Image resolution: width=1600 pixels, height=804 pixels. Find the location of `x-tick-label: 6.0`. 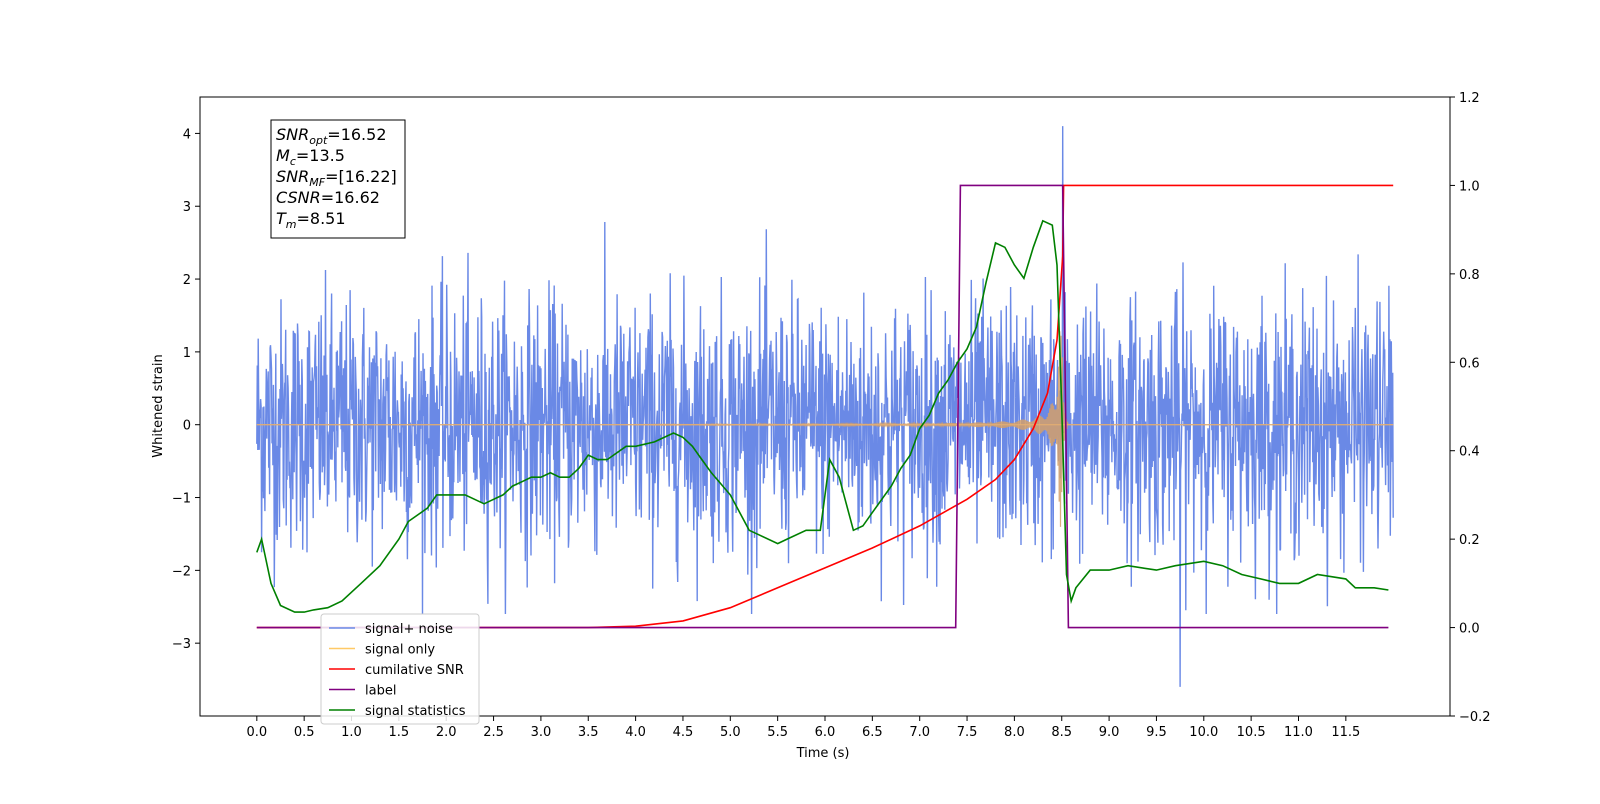

x-tick-label: 6.0 is located at coordinates (825, 732).